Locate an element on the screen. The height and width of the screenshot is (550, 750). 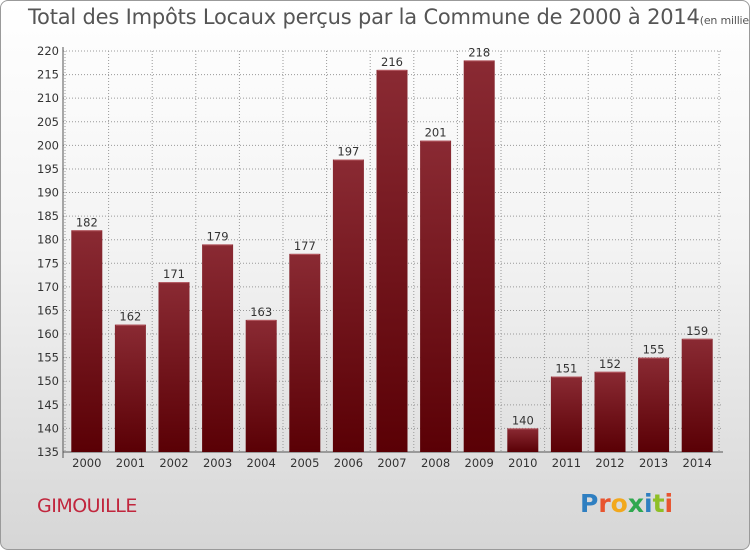
y-tick-label: 150 is located at coordinates (48, 381).